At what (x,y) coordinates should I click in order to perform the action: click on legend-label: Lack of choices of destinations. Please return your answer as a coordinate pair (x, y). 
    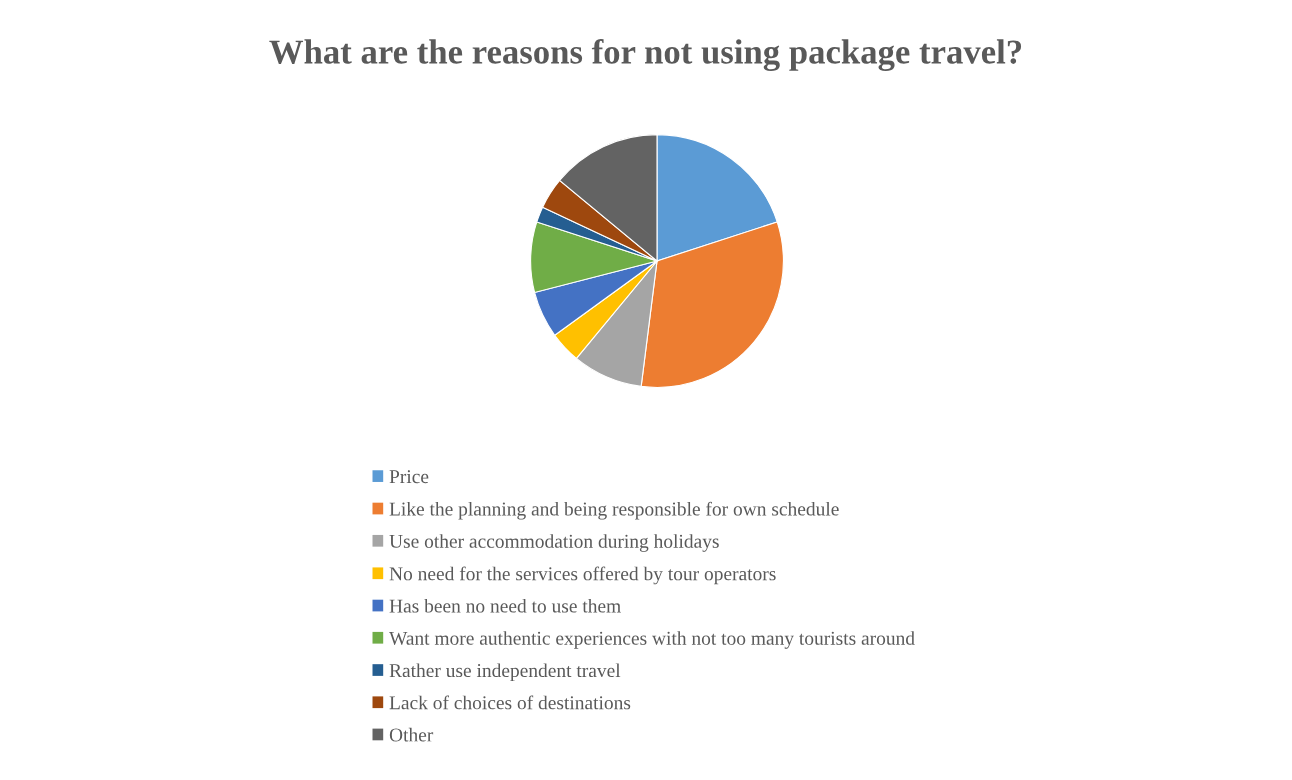
    Looking at the image, I should click on (510, 702).